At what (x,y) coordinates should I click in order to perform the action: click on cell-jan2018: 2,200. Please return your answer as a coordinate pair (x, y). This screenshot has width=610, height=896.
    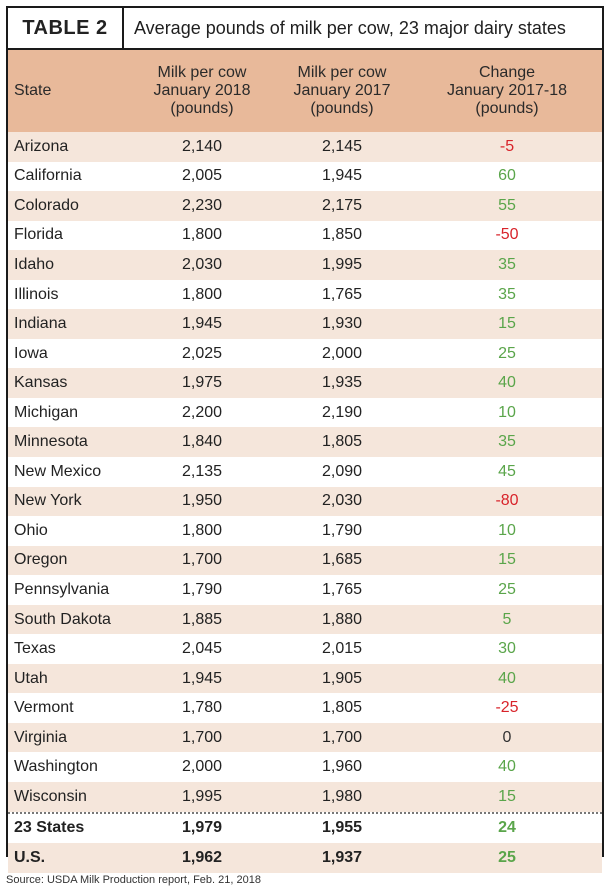
    Looking at the image, I should click on (202, 412).